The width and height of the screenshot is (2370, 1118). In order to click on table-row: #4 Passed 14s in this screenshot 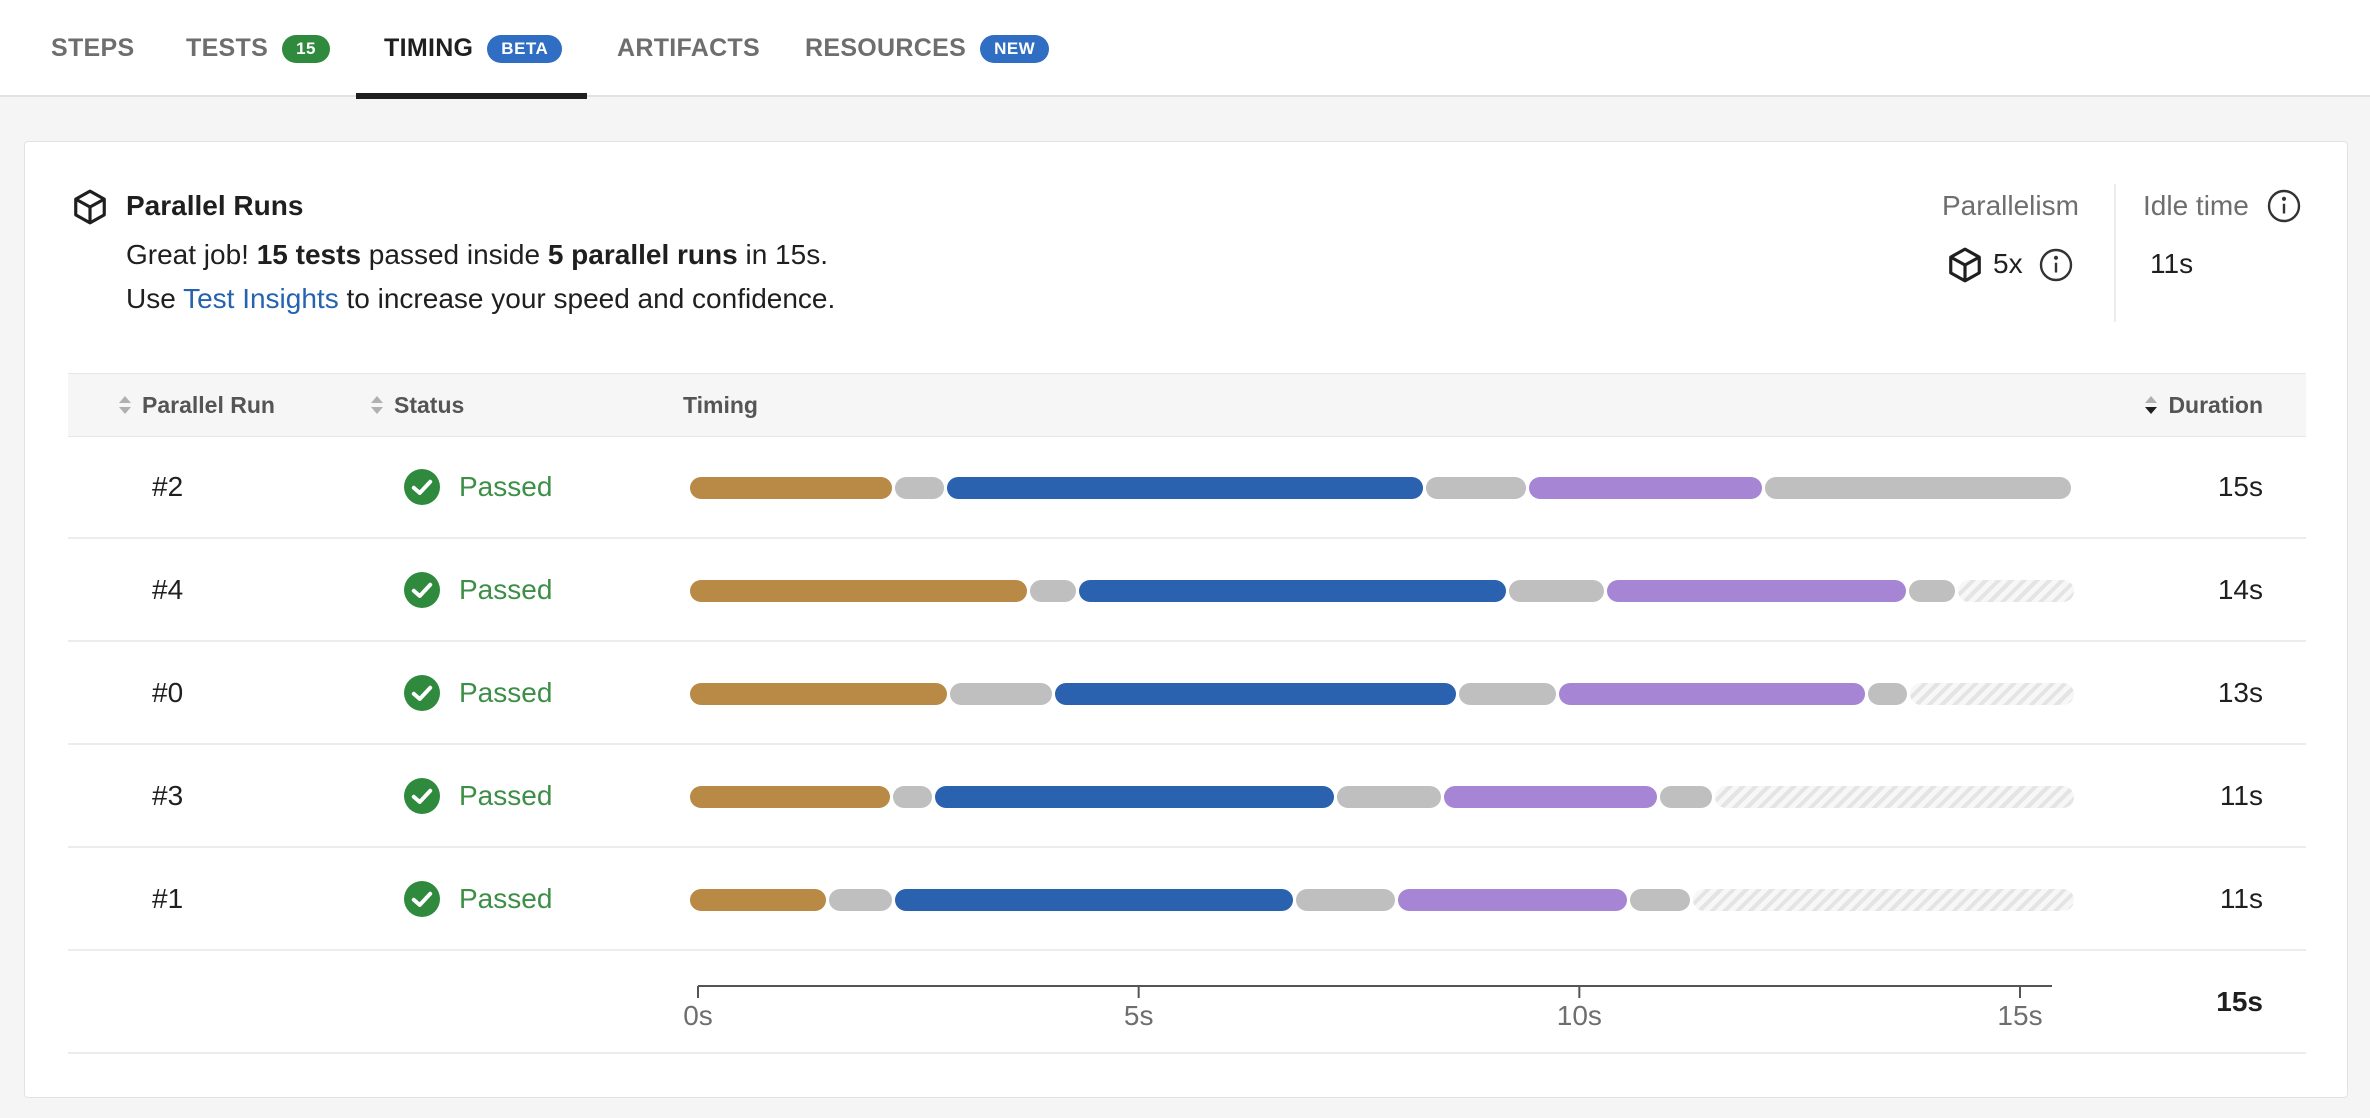, I will do `click(1187, 591)`.